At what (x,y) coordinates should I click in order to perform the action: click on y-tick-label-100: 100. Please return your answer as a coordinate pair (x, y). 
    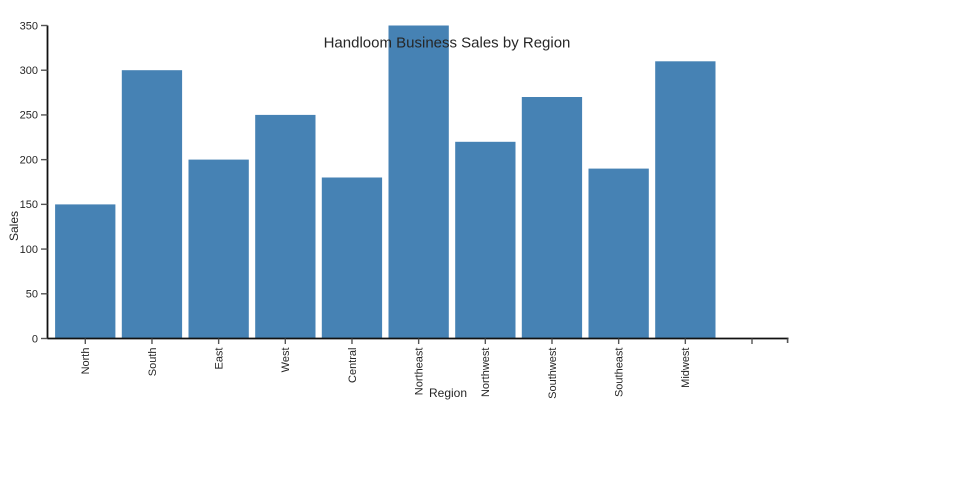
    Looking at the image, I should click on (29, 250).